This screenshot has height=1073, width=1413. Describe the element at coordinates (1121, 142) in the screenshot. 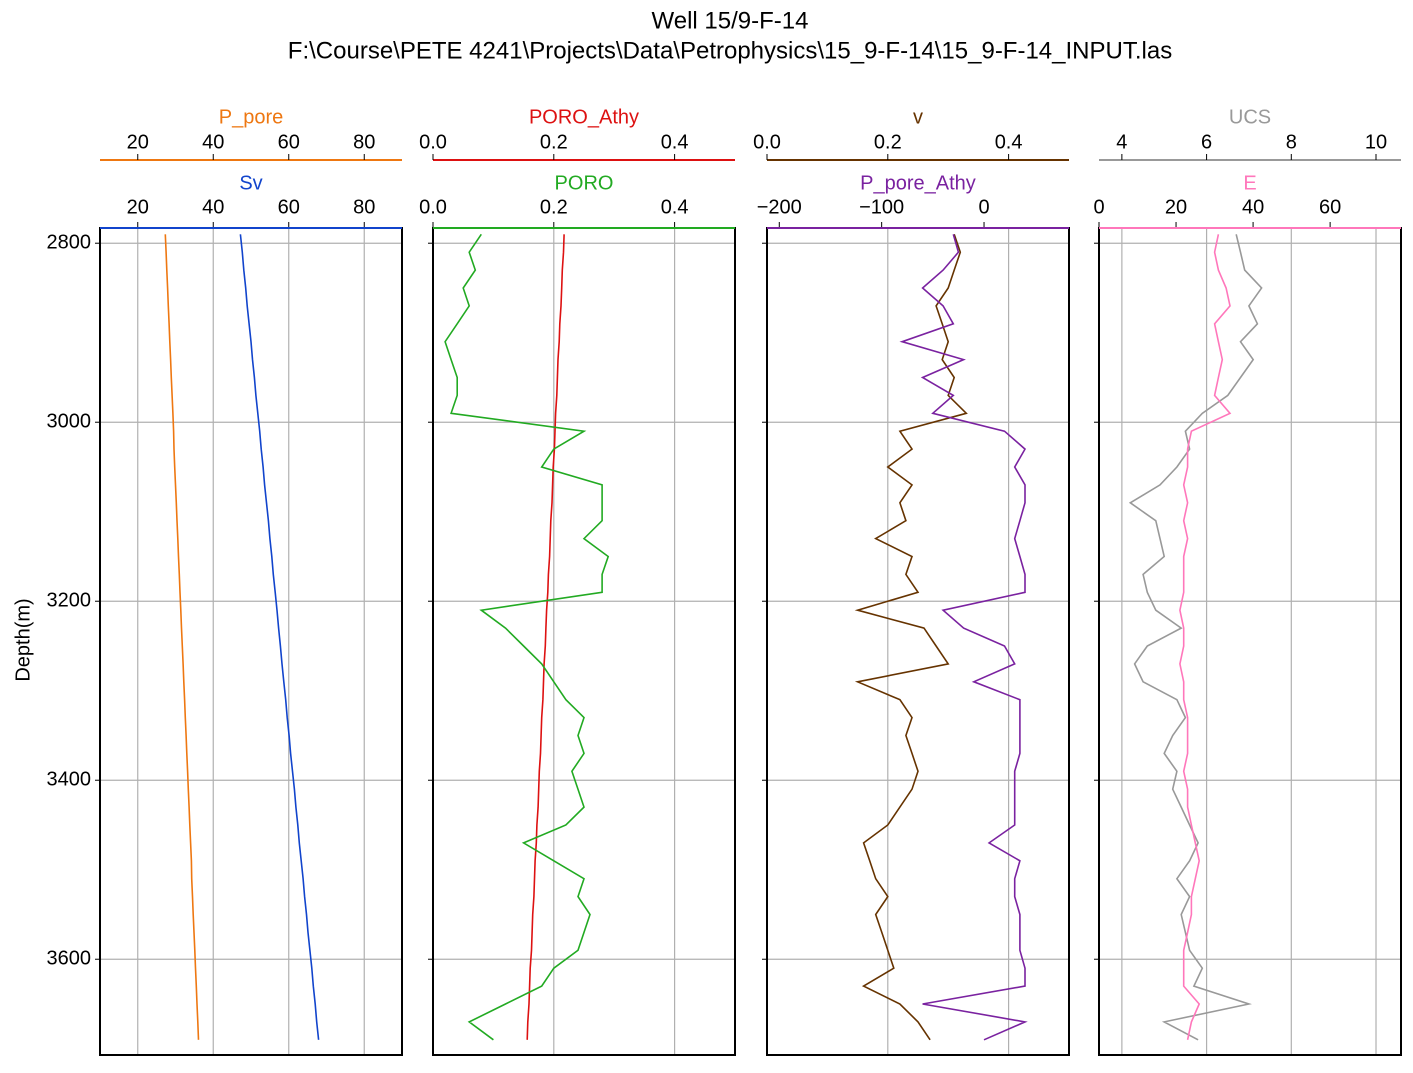

I see `x-tick-label: 4` at that location.